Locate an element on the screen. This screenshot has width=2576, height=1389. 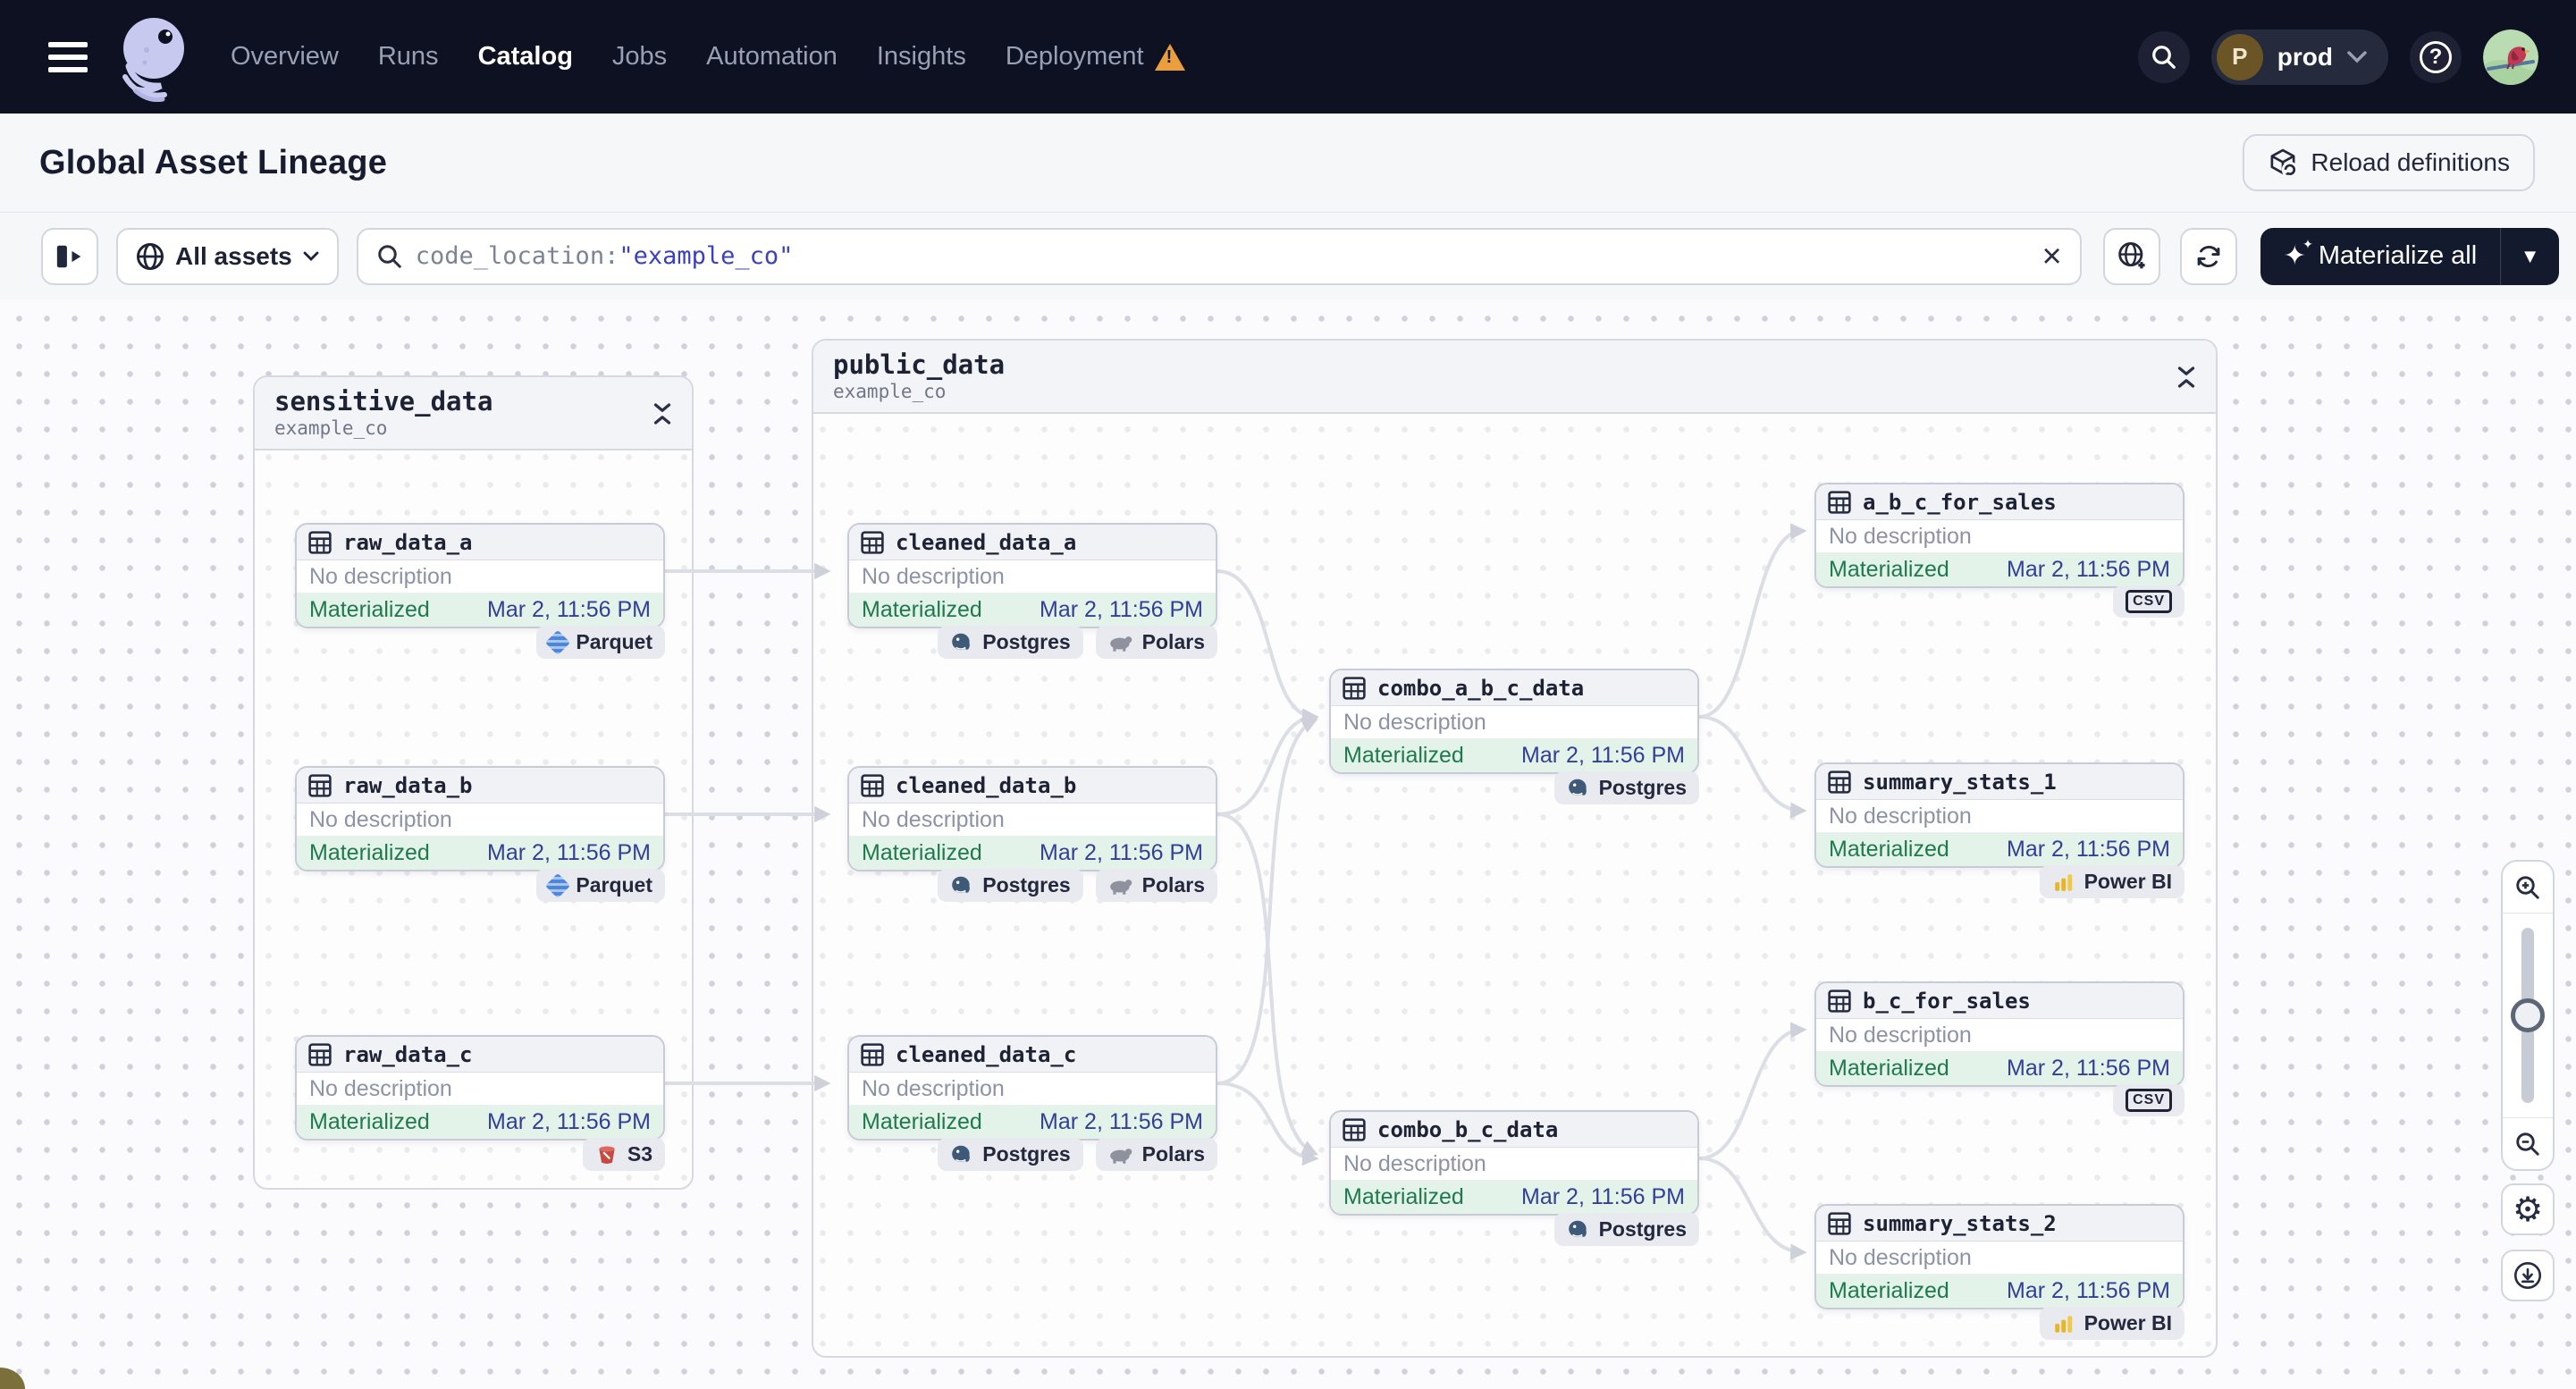
asset-name: raw_data_b is located at coordinates (408, 785).